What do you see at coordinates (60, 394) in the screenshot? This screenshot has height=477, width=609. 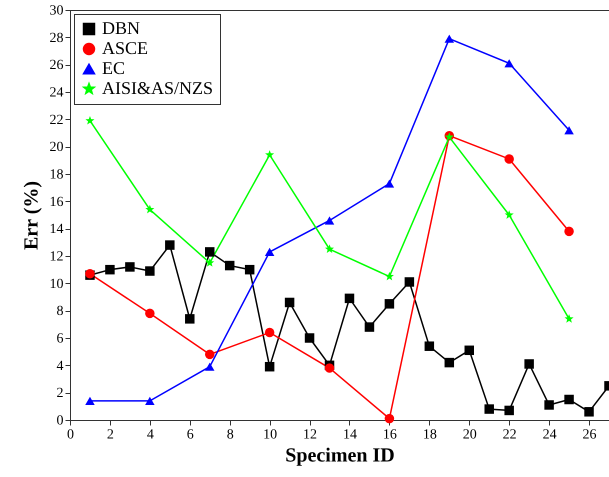 I see `y-tick-label: 2` at bounding box center [60, 394].